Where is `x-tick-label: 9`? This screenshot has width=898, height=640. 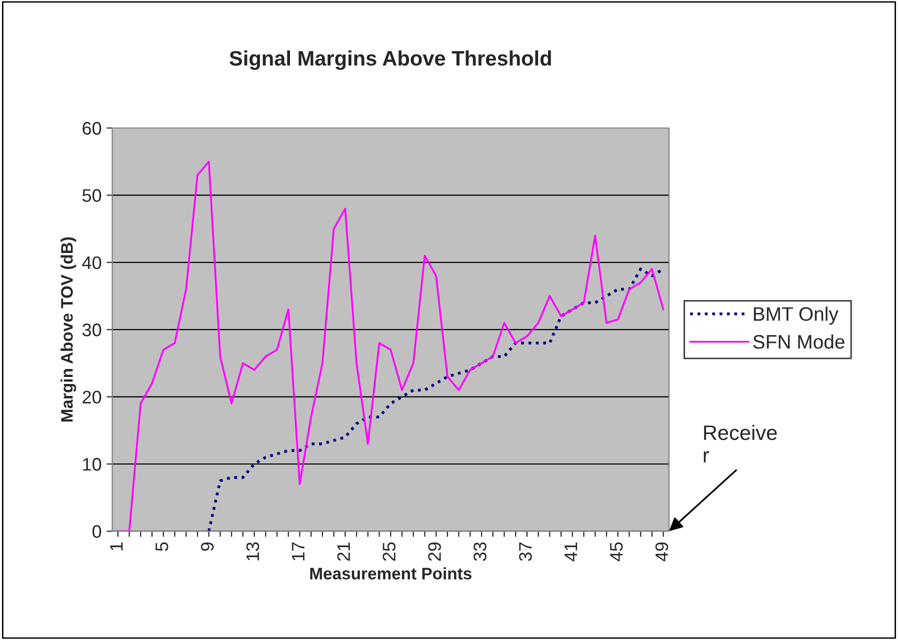 x-tick-label: 9 is located at coordinates (207, 546).